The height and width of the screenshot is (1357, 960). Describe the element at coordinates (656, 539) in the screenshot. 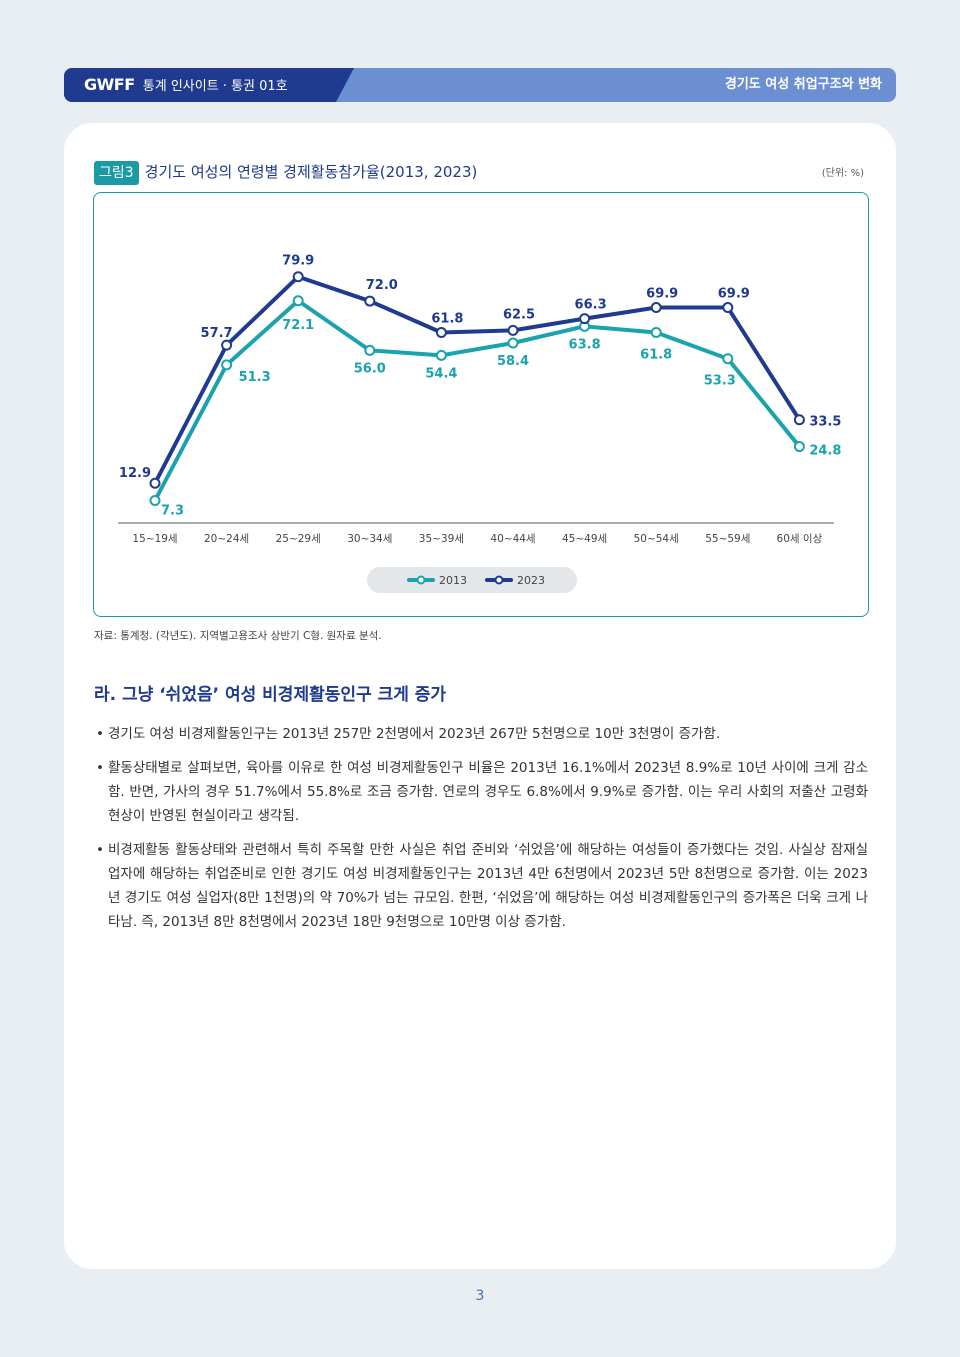

I see `x-tick-label: 50~54세` at that location.